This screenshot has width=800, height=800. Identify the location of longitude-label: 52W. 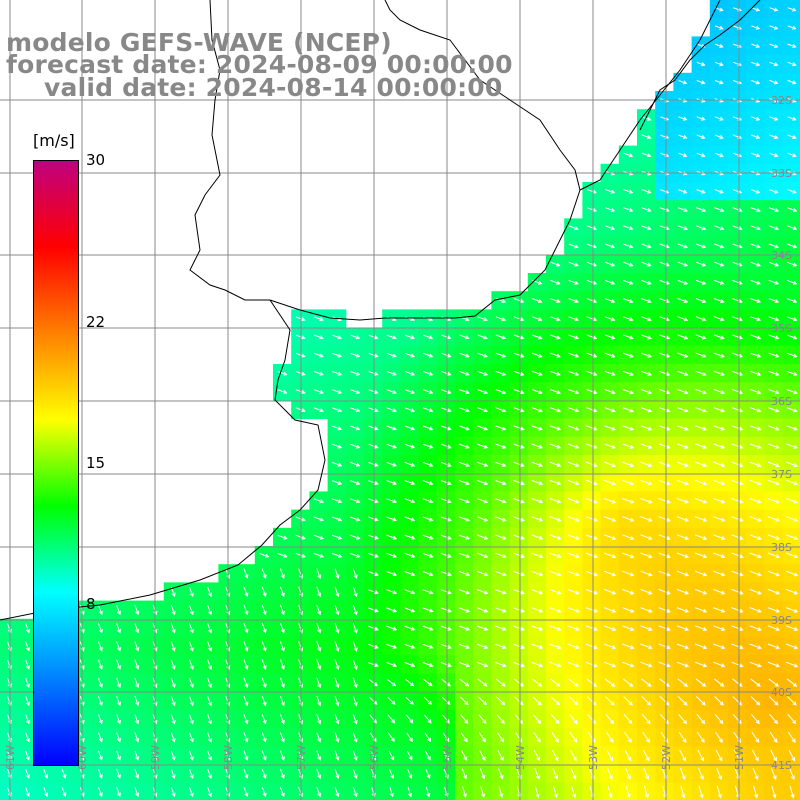
(666, 757).